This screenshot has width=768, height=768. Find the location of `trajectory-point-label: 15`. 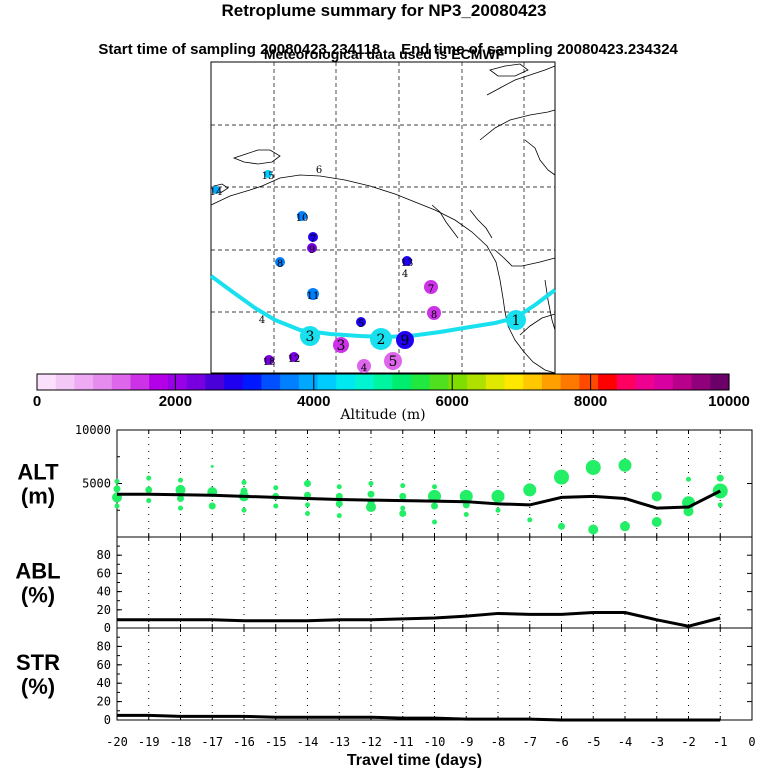

trajectory-point-label: 15 is located at coordinates (268, 176).